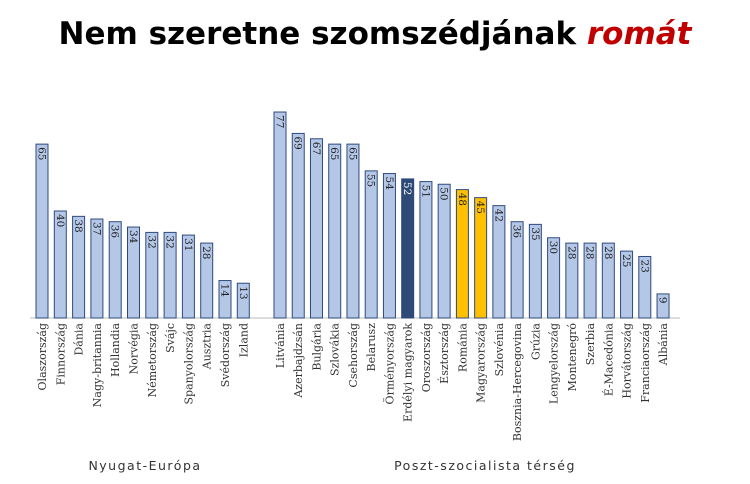 The width and height of the screenshot is (750, 484). Describe the element at coordinates (371, 180) in the screenshot. I see `value-label: 55` at that location.